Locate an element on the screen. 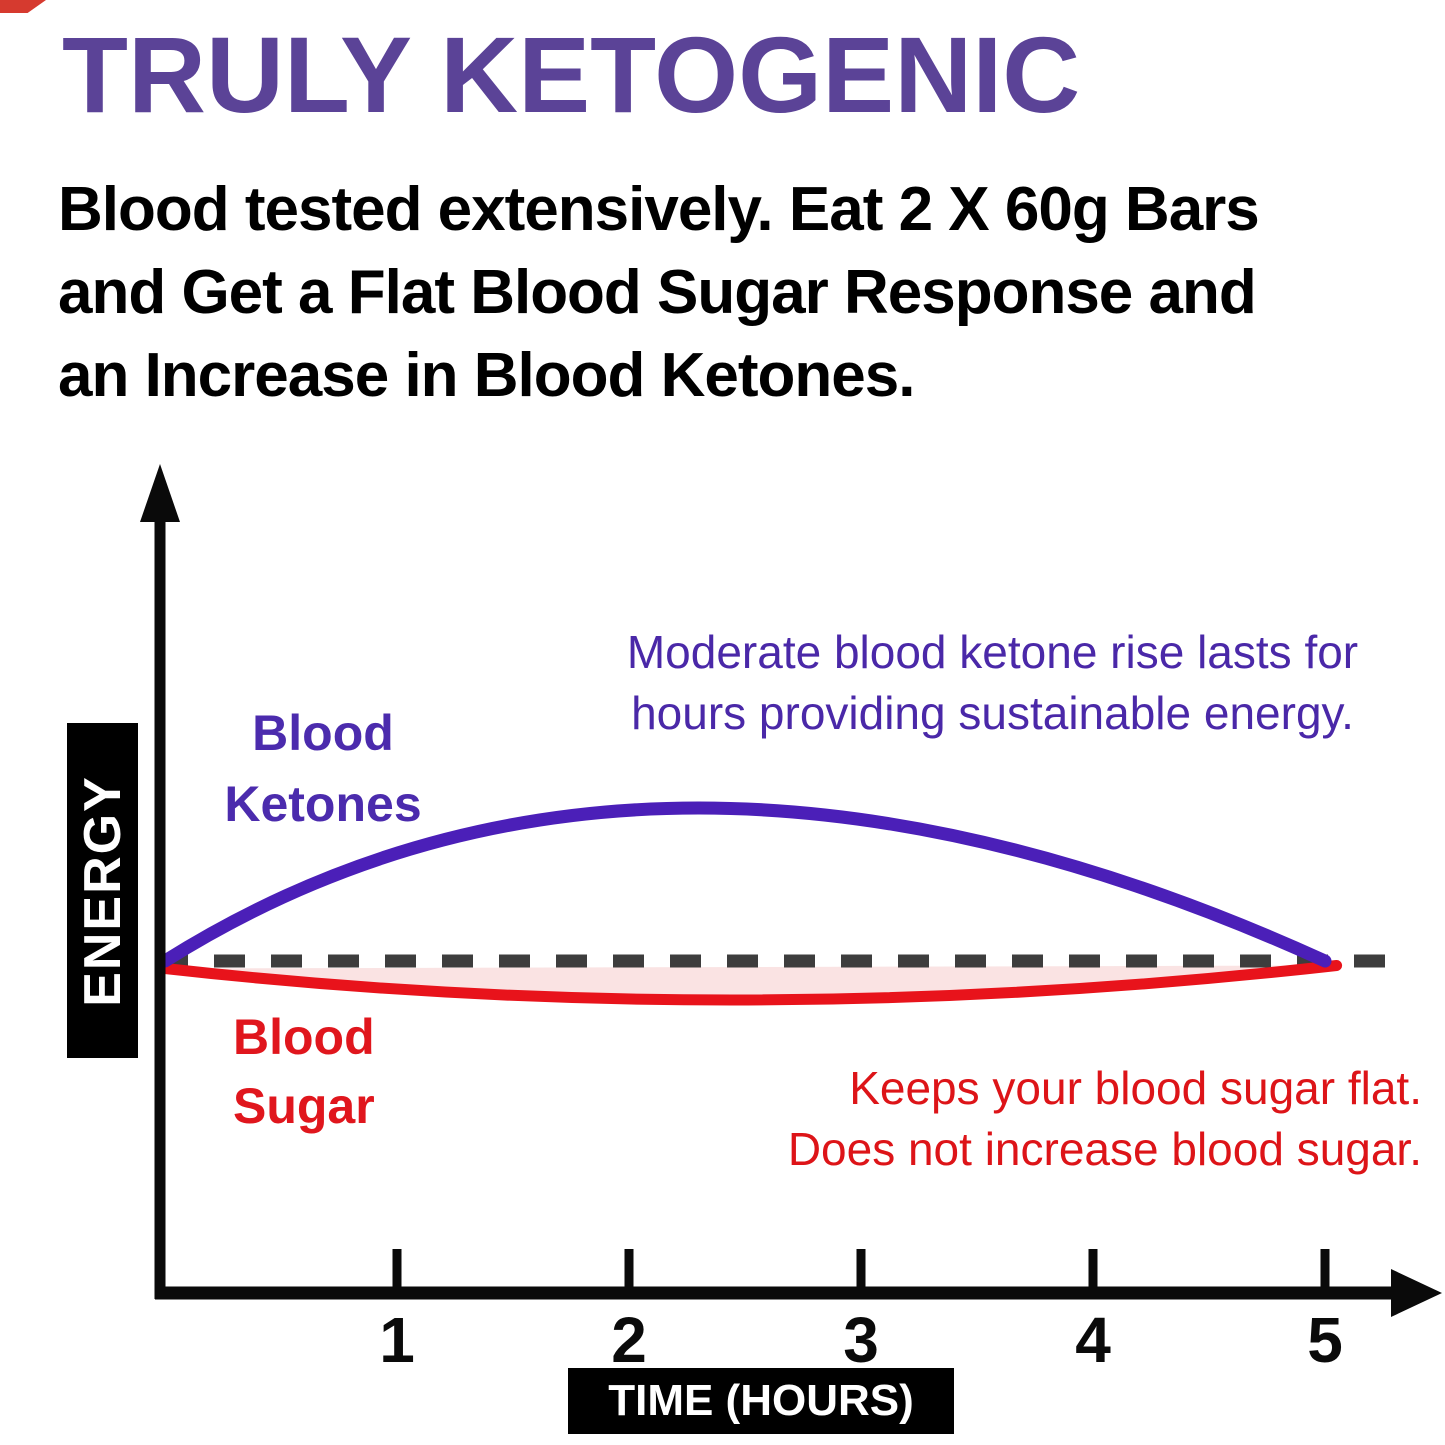 Image resolution: width=1445 pixels, height=1445 pixels. x-axis-arrow-icon is located at coordinates (1416, 1293).